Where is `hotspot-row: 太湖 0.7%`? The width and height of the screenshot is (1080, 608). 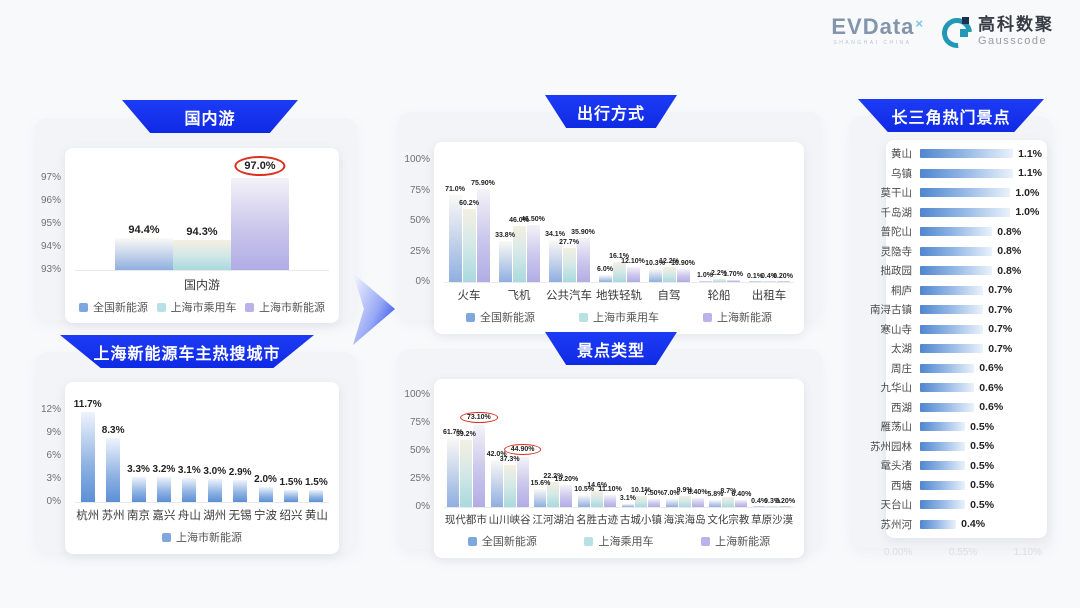 hotspot-row: 太湖 0.7% is located at coordinates (949, 349).